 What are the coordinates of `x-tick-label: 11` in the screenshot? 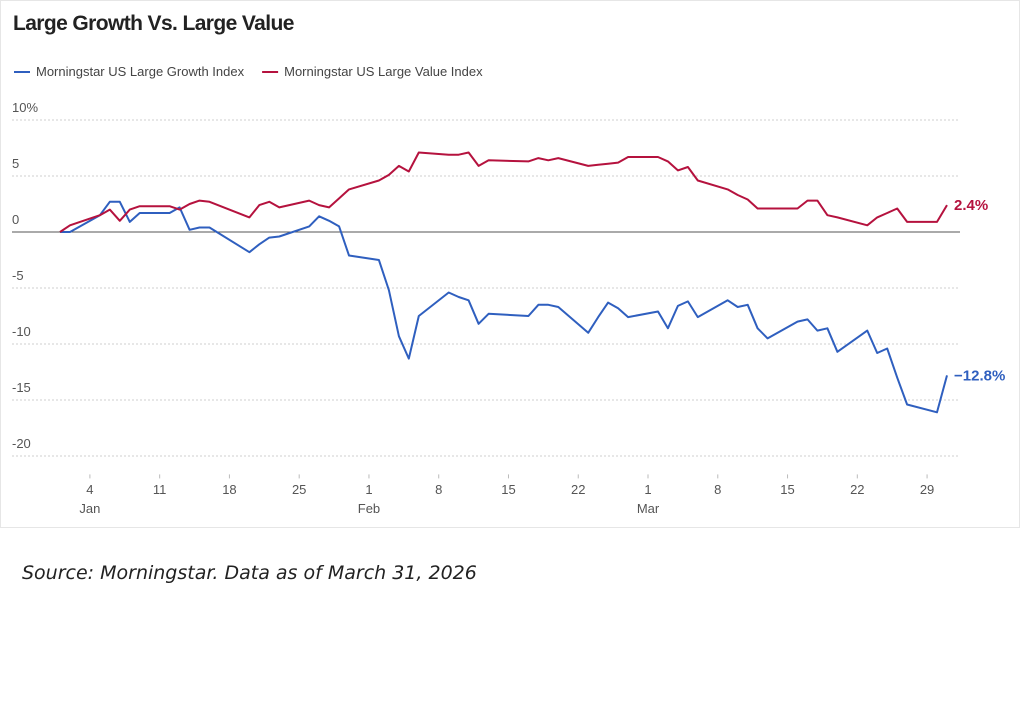 It's located at (160, 489).